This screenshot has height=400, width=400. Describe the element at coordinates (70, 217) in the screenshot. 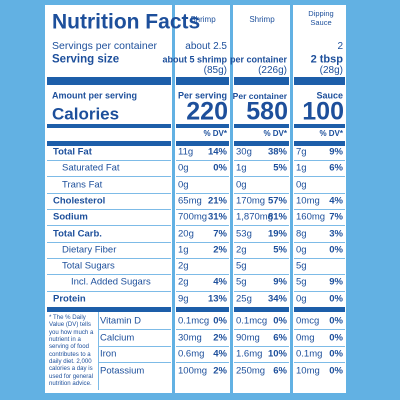

I see `nutrient-label: Sodium` at that location.